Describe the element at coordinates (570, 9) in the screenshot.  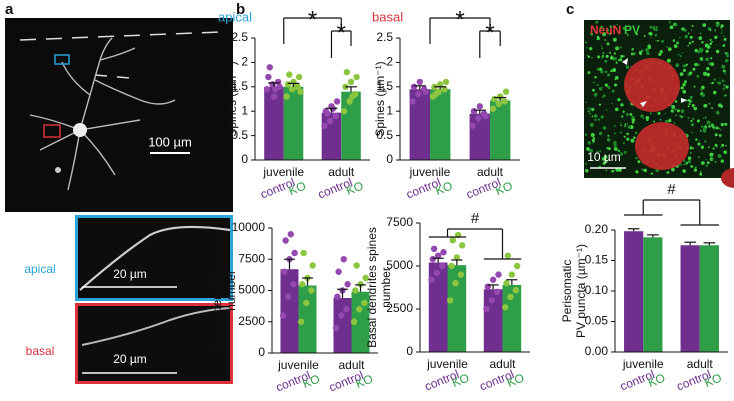
I see `panel-label: c` at that location.